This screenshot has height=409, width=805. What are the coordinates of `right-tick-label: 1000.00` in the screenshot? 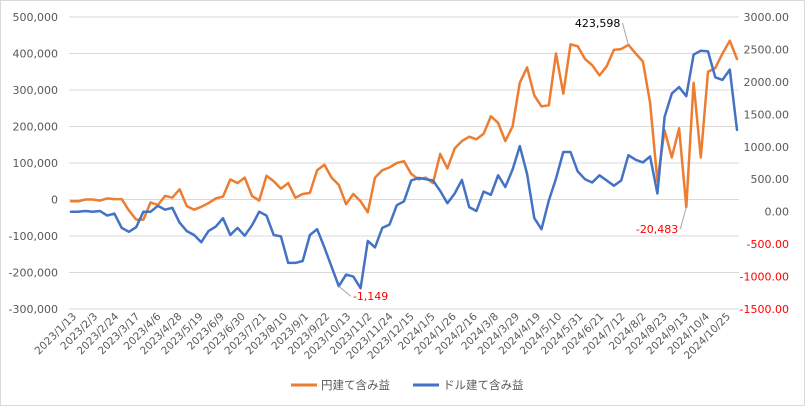 It's located at (767, 147).